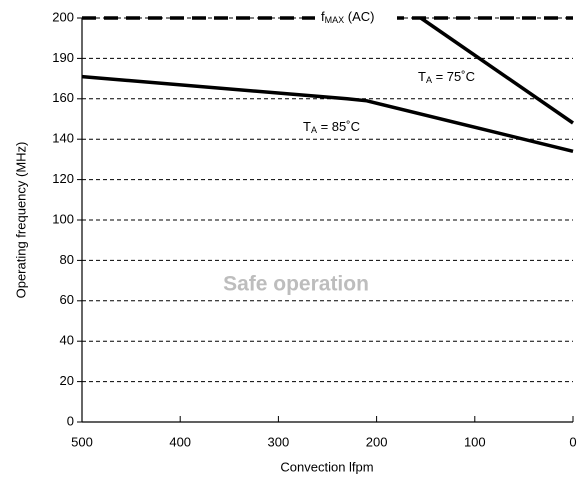 The width and height of the screenshot is (578, 483). I want to click on x-tick-label: 500, so click(82, 441).